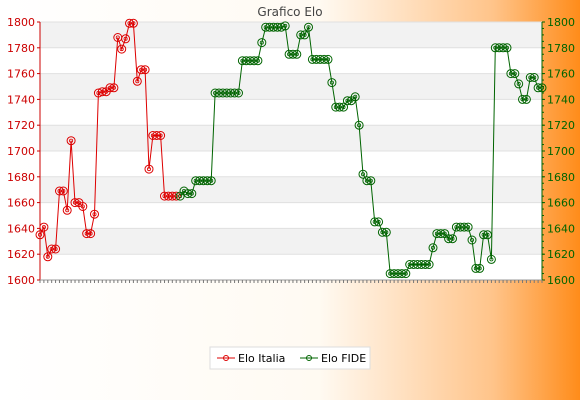 This screenshot has height=400, width=580. What do you see at coordinates (561, 125) in the screenshot?
I see `y-tick-label-right: 1720` at bounding box center [561, 125].